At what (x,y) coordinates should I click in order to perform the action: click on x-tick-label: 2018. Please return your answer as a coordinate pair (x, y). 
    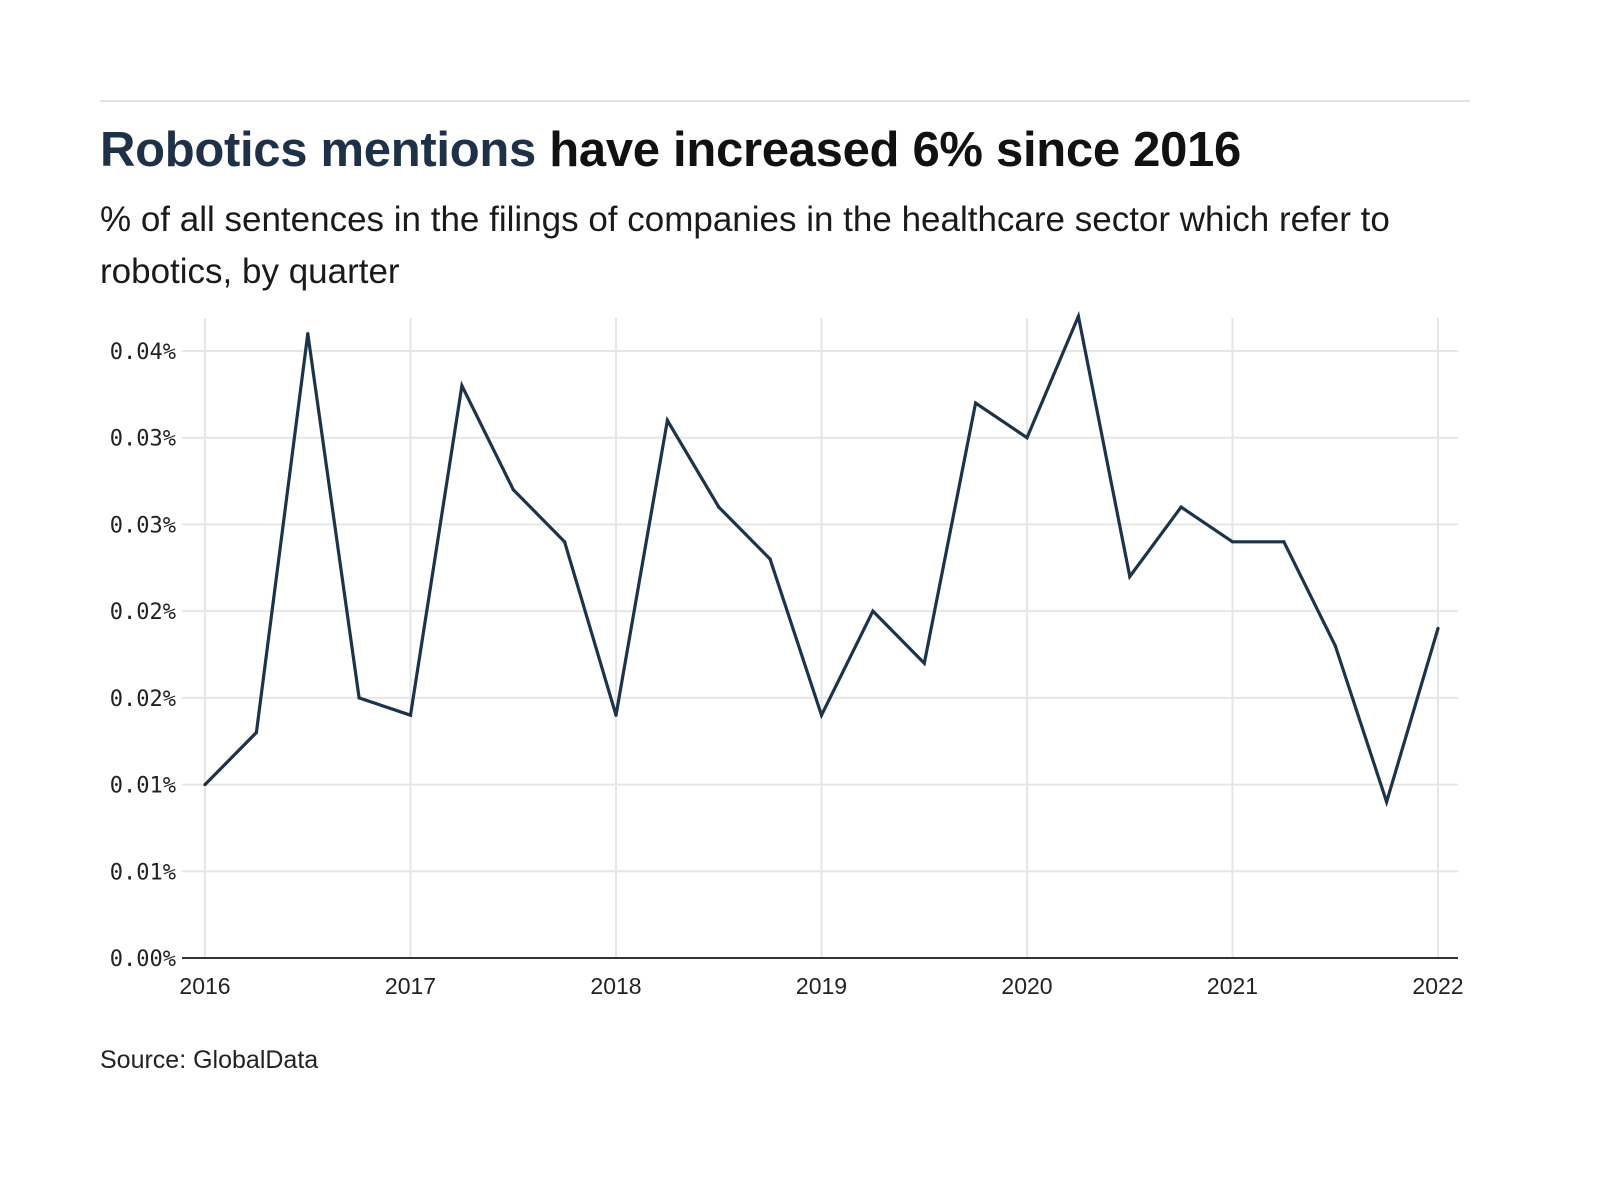
    Looking at the image, I should click on (615, 986).